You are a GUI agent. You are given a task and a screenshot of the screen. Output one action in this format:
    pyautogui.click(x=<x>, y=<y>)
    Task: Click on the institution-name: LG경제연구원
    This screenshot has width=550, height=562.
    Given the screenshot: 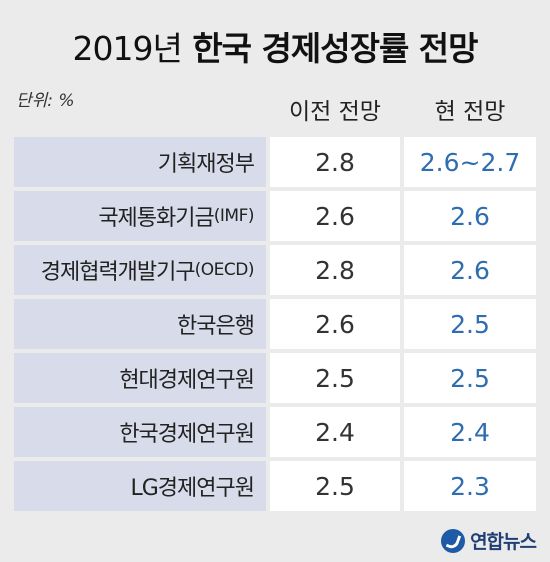 What is the action you would take?
    pyautogui.click(x=192, y=488)
    